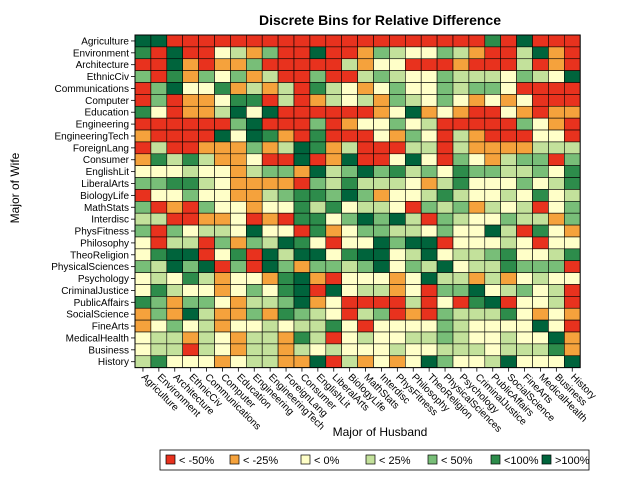 This screenshot has width=640, height=480. I want to click on y-tick-label: PublicAffairs, so click(101, 303).